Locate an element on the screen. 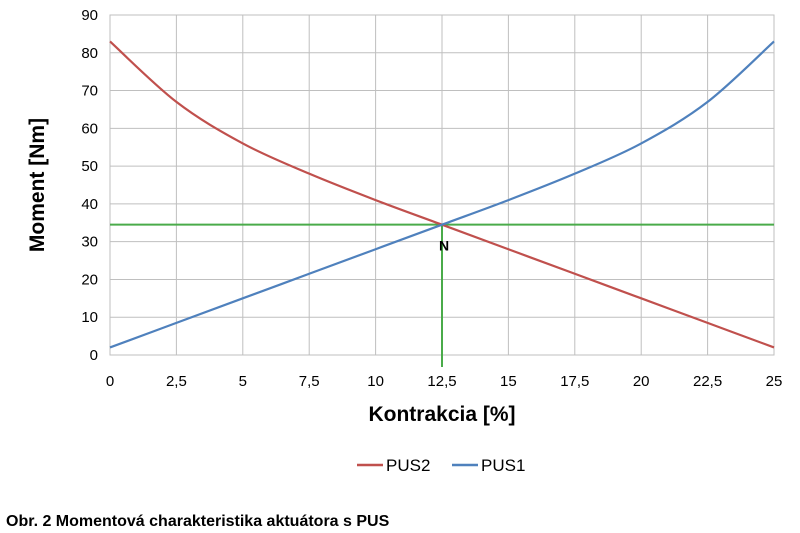 This screenshot has width=800, height=533. x-tick-label: 12,5 is located at coordinates (441, 381).